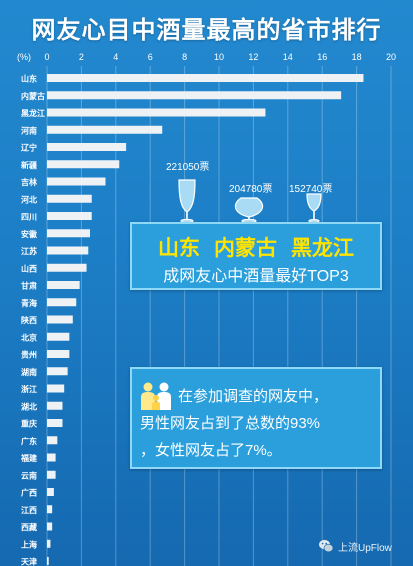 This screenshot has height=566, width=413. Describe the element at coordinates (29, 493) in the screenshot. I see `y-category-label: 广西` at that location.